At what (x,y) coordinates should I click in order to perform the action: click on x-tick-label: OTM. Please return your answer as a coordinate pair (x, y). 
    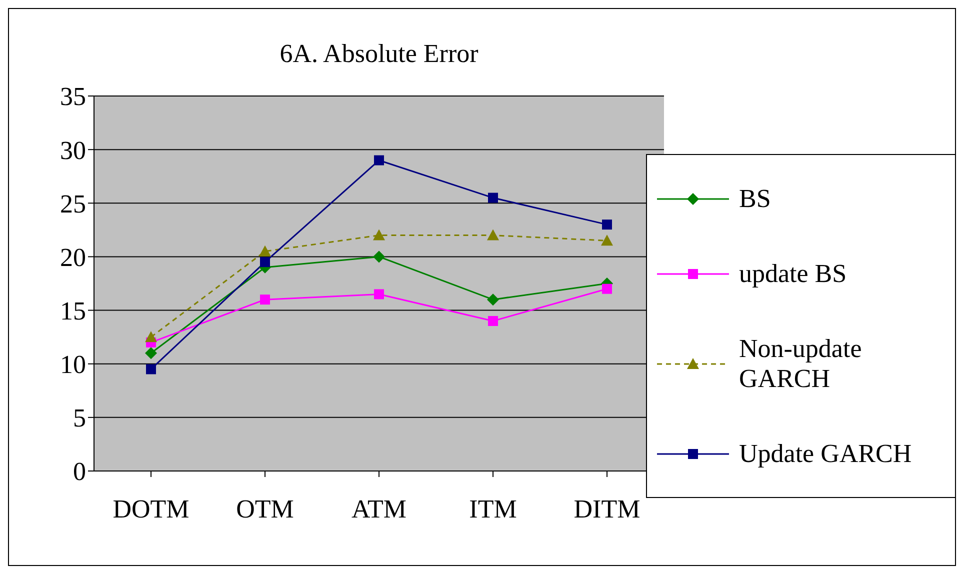
    Looking at the image, I should click on (265, 509).